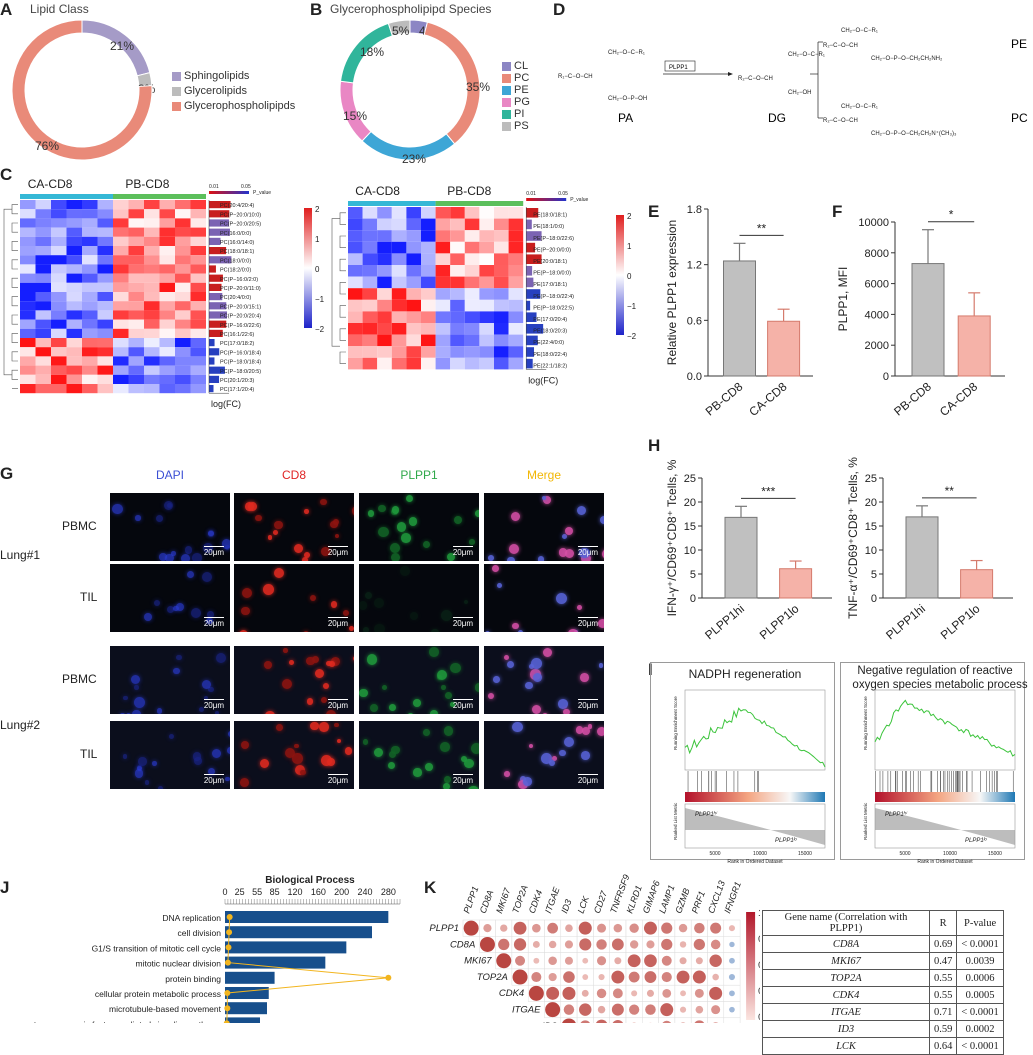  What do you see at coordinates (392, 203) in the screenshot?
I see `group-bar-ca` at bounding box center [392, 203].